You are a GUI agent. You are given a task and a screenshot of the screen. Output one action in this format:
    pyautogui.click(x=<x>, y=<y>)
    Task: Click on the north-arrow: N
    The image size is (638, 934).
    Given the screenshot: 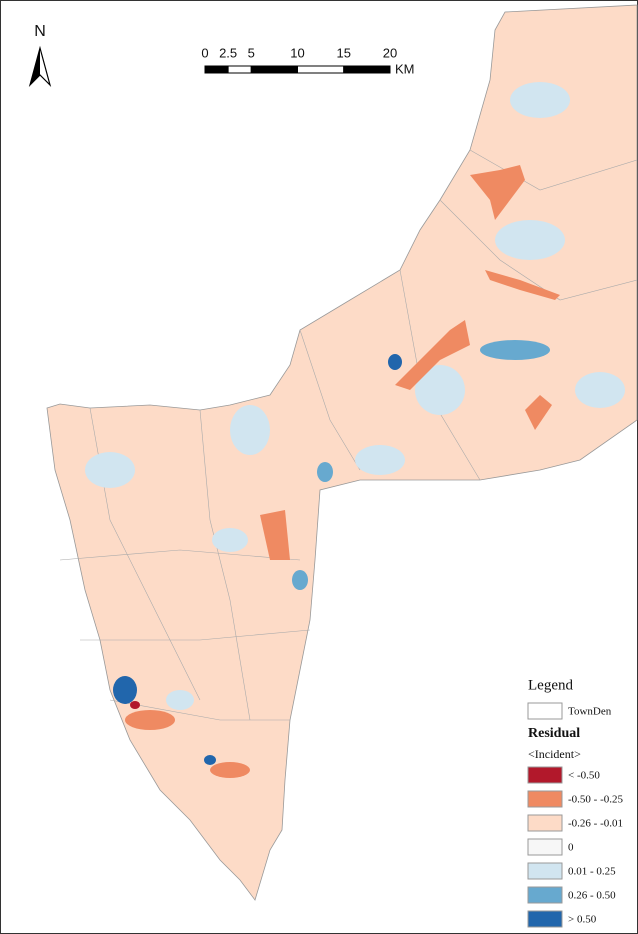 What is the action you would take?
    pyautogui.click(x=40, y=55)
    